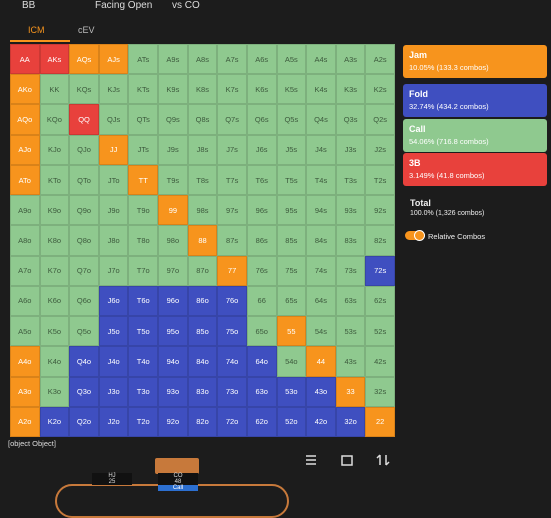 The width and height of the screenshot is (551, 518). Describe the element at coordinates (261, 391) in the screenshot. I see `hand-cell: 63o` at that location.